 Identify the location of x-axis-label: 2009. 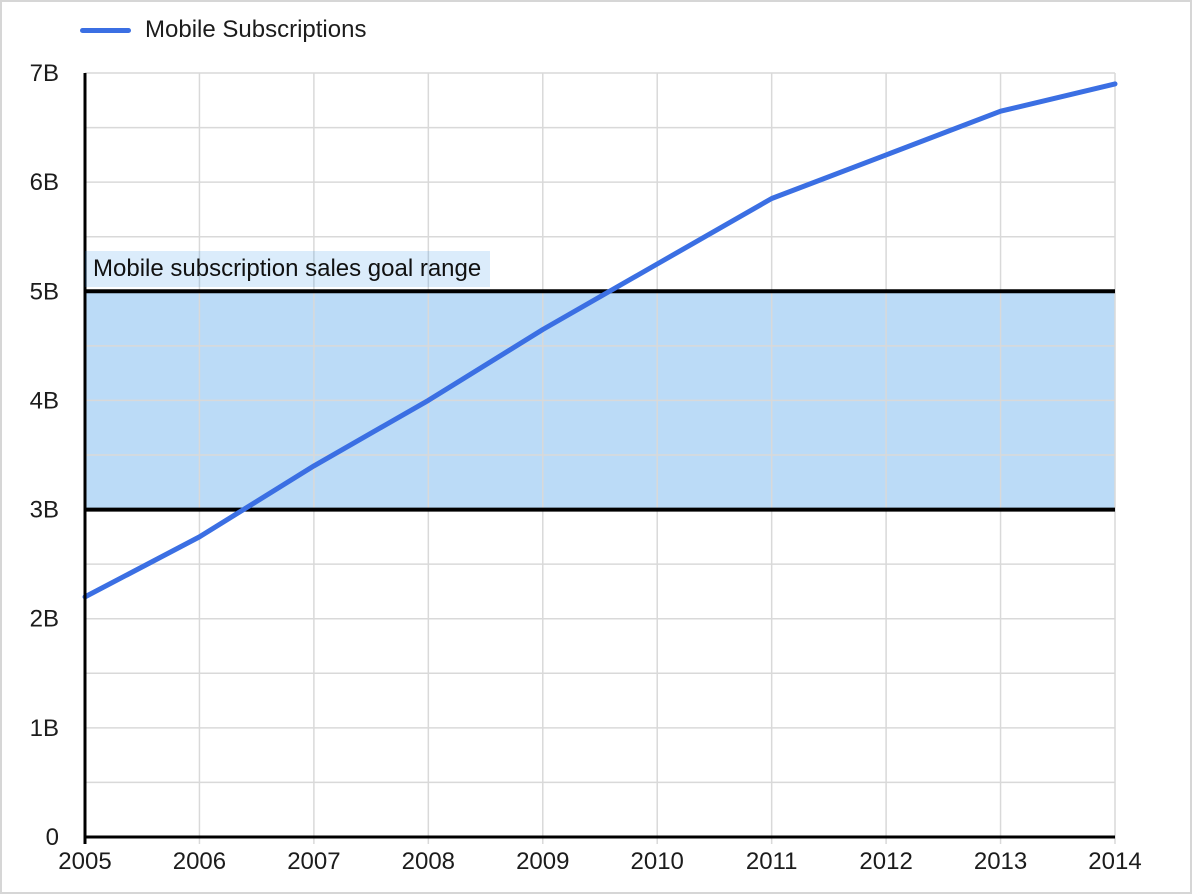
(542, 861).